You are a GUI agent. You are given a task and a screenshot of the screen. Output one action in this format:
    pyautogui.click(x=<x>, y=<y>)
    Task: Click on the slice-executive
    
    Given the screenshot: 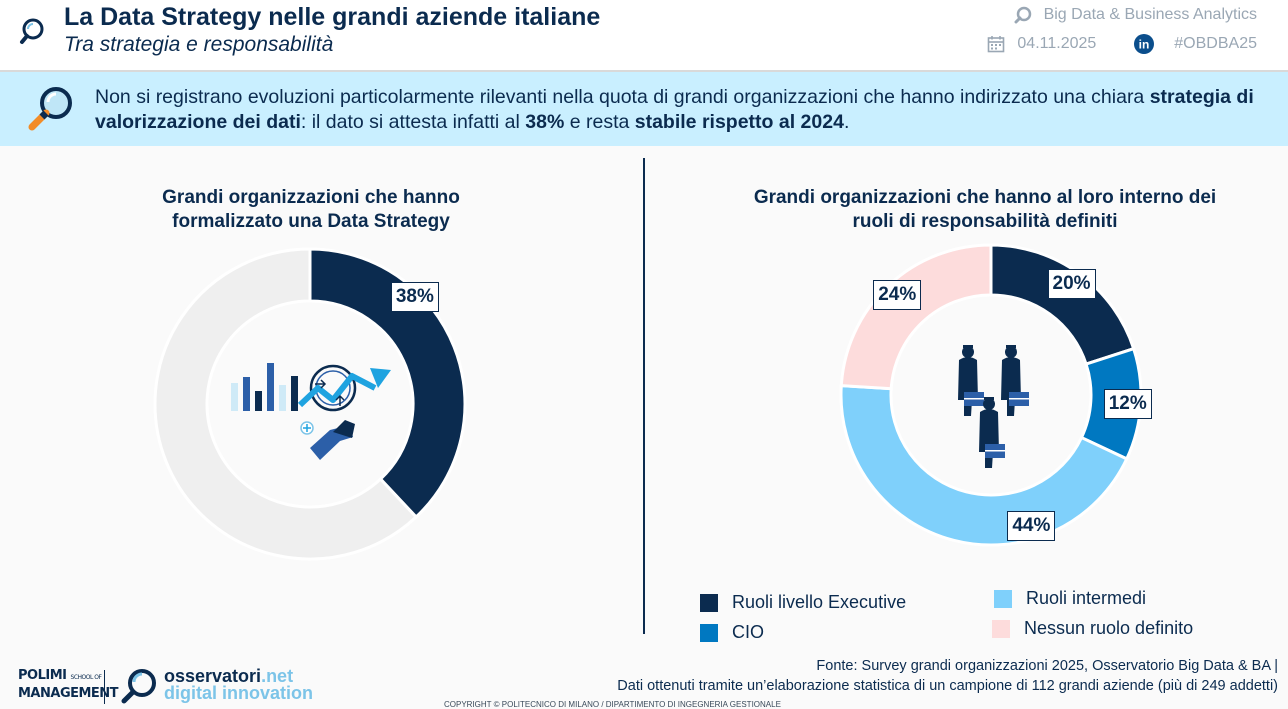 What is the action you would take?
    pyautogui.click(x=1062, y=304)
    